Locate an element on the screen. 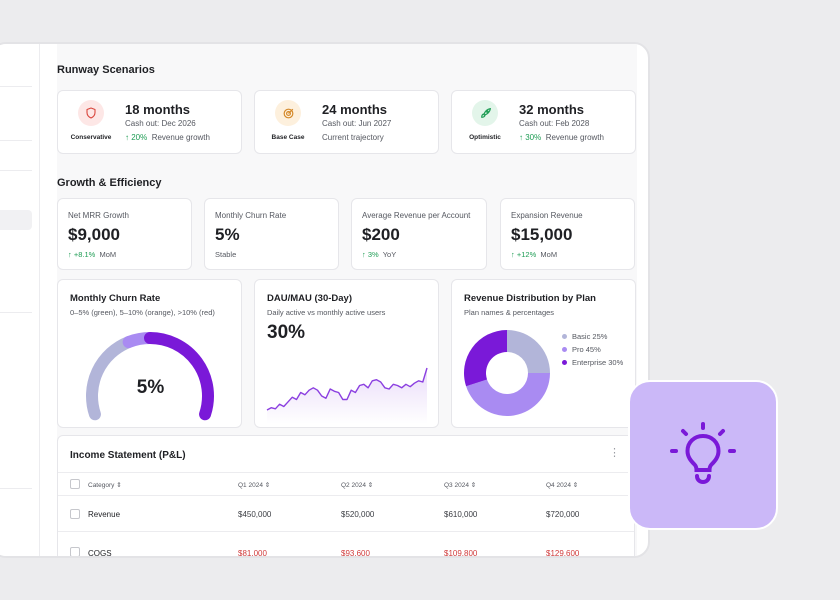  tip-badge is located at coordinates (703, 455).